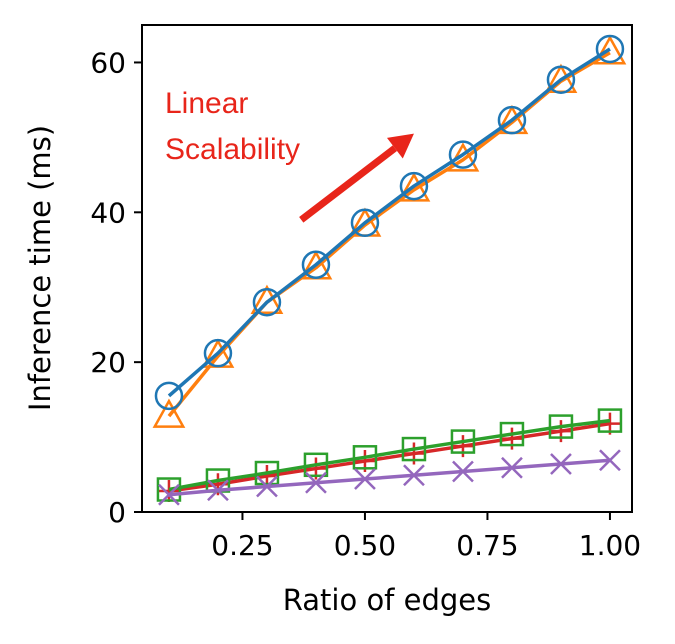 The width and height of the screenshot is (675, 644). Describe the element at coordinates (487, 545) in the screenshot. I see `x-tick-label: 0.75` at that location.